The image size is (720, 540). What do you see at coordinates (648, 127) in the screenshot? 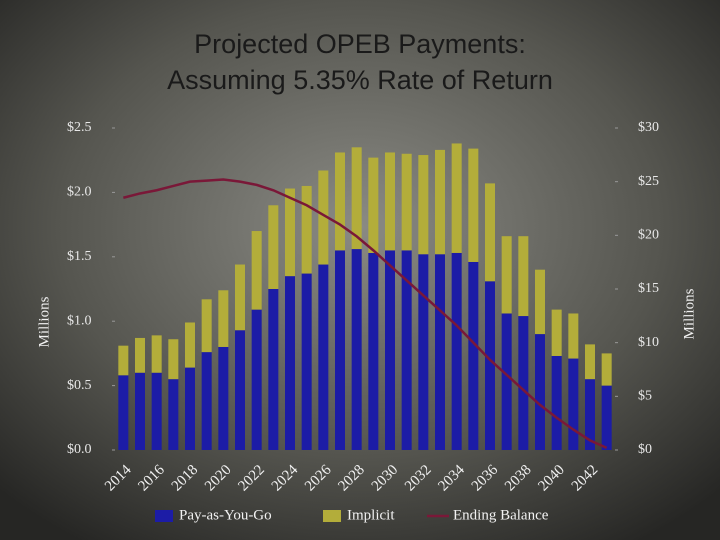
I see `y2-tick-label: $30` at bounding box center [648, 127].